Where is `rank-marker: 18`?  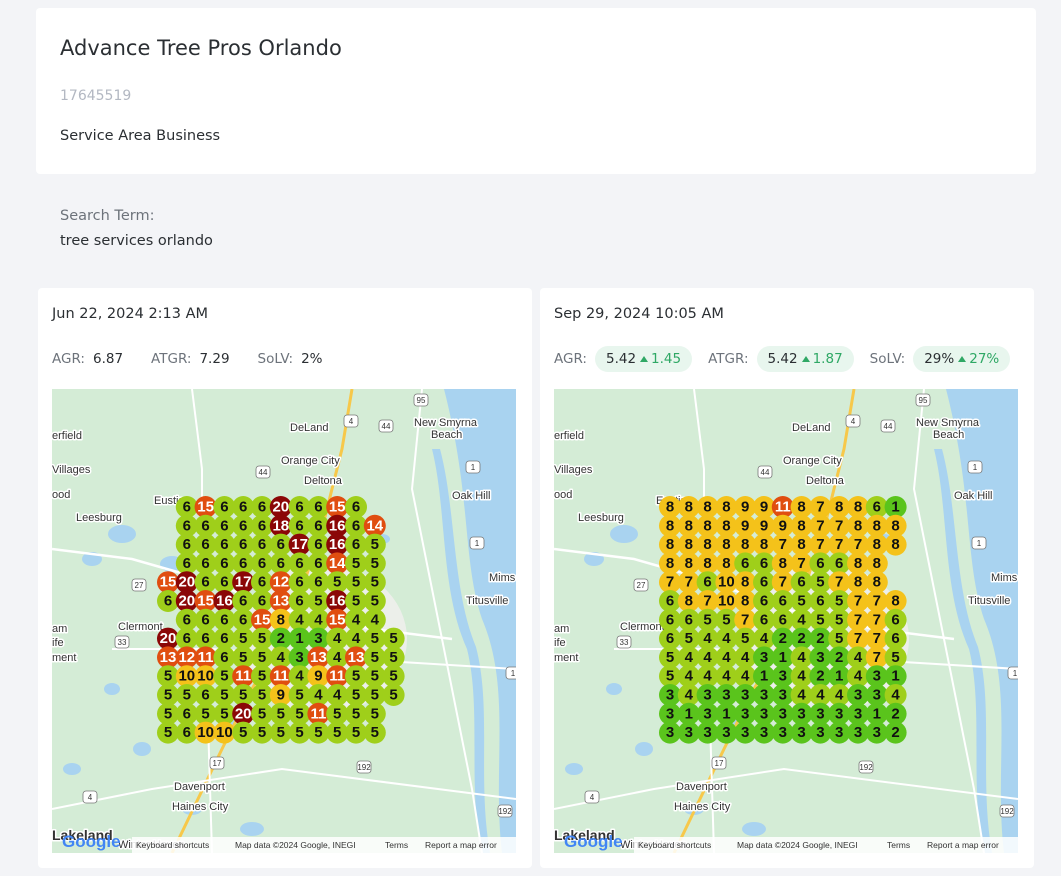 rank-marker: 18 is located at coordinates (280, 525).